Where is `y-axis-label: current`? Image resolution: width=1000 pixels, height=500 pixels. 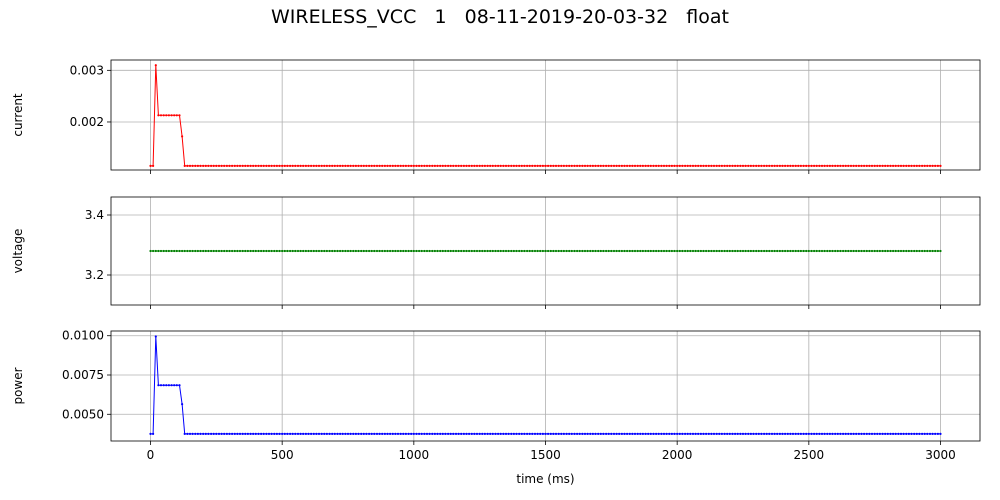
y-axis-label: current is located at coordinates (18, 115).